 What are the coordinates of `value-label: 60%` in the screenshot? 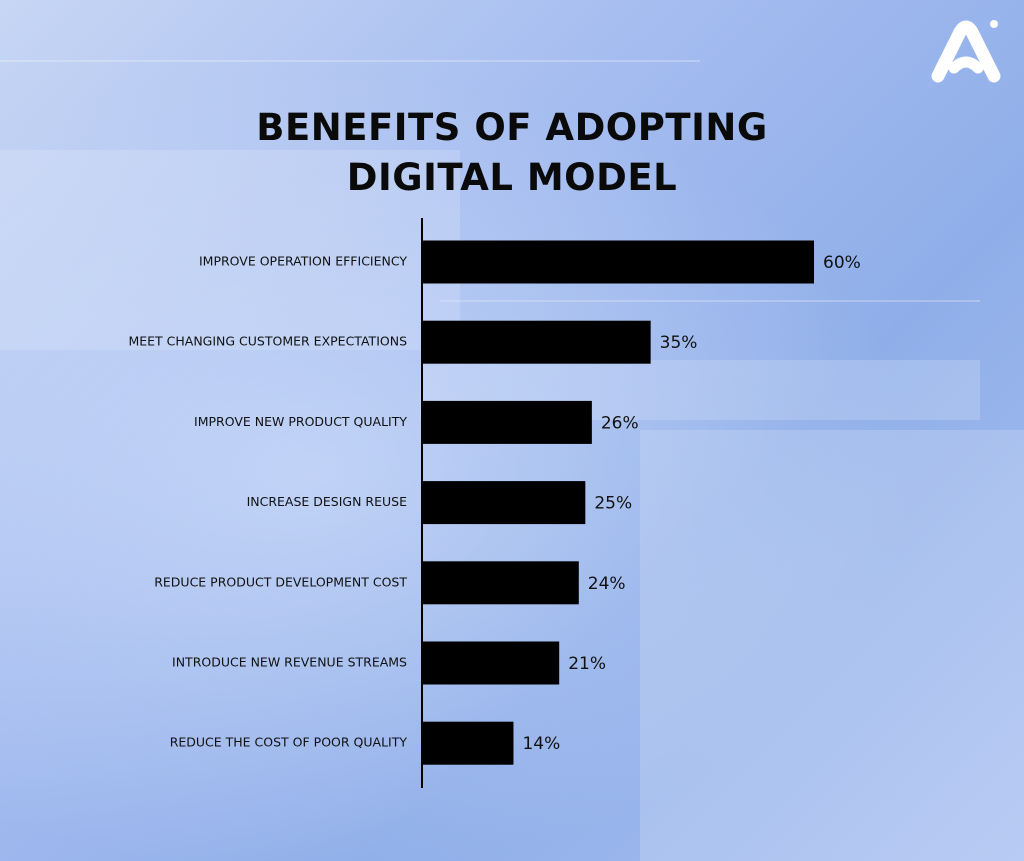 It's located at (842, 263).